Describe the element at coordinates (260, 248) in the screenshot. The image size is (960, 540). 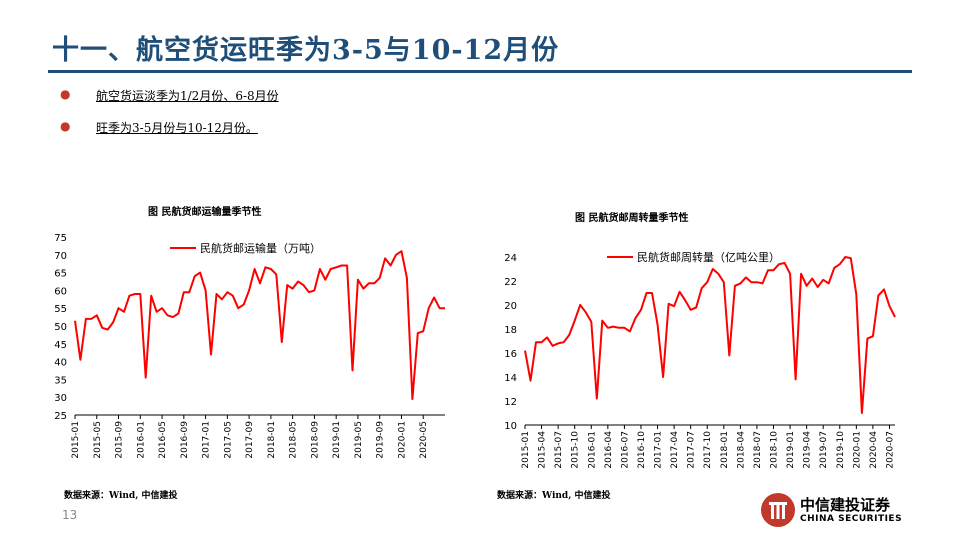
I see `legend-label: 民航货邮运输量（万吨）` at that location.